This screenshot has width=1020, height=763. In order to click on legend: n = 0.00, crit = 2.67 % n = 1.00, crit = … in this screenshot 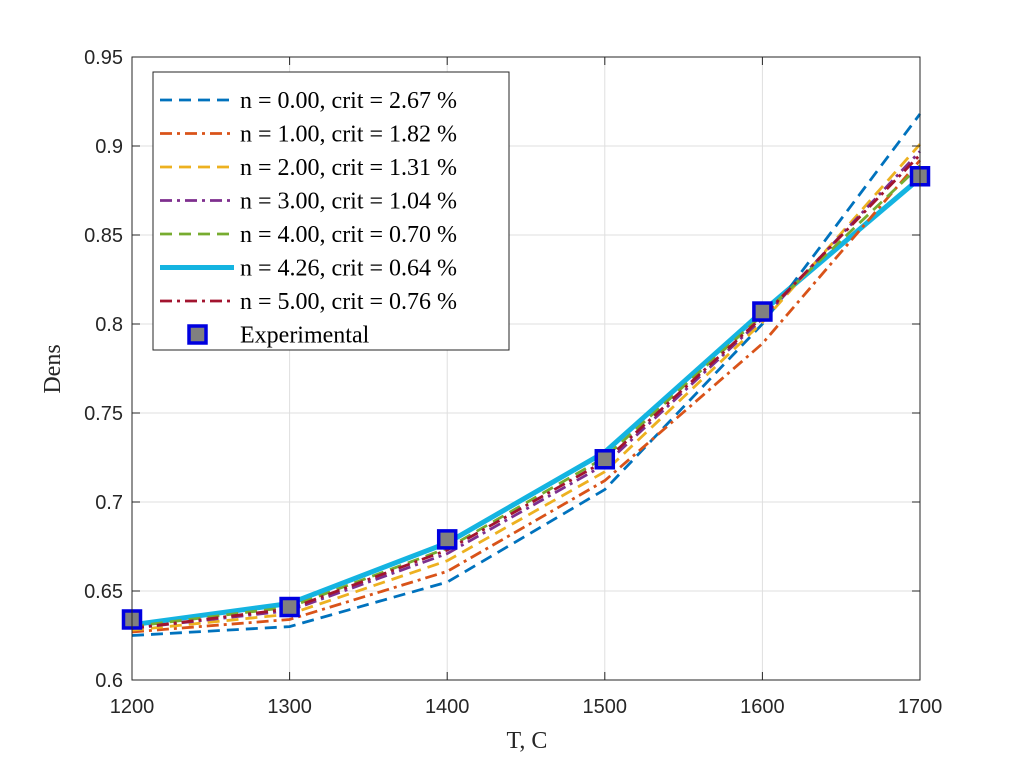, I will do `click(331, 211)`.